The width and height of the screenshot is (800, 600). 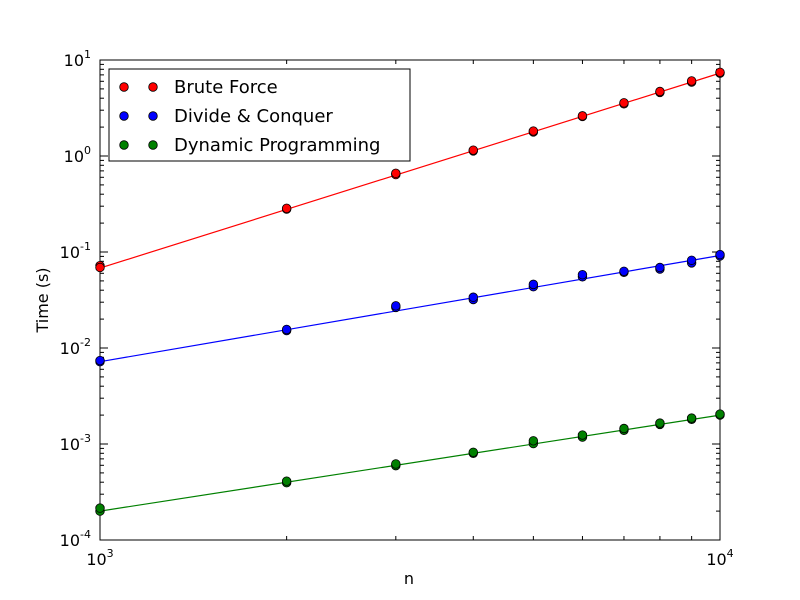 I want to click on legend-label: Divide & Conquer, so click(x=253, y=116).